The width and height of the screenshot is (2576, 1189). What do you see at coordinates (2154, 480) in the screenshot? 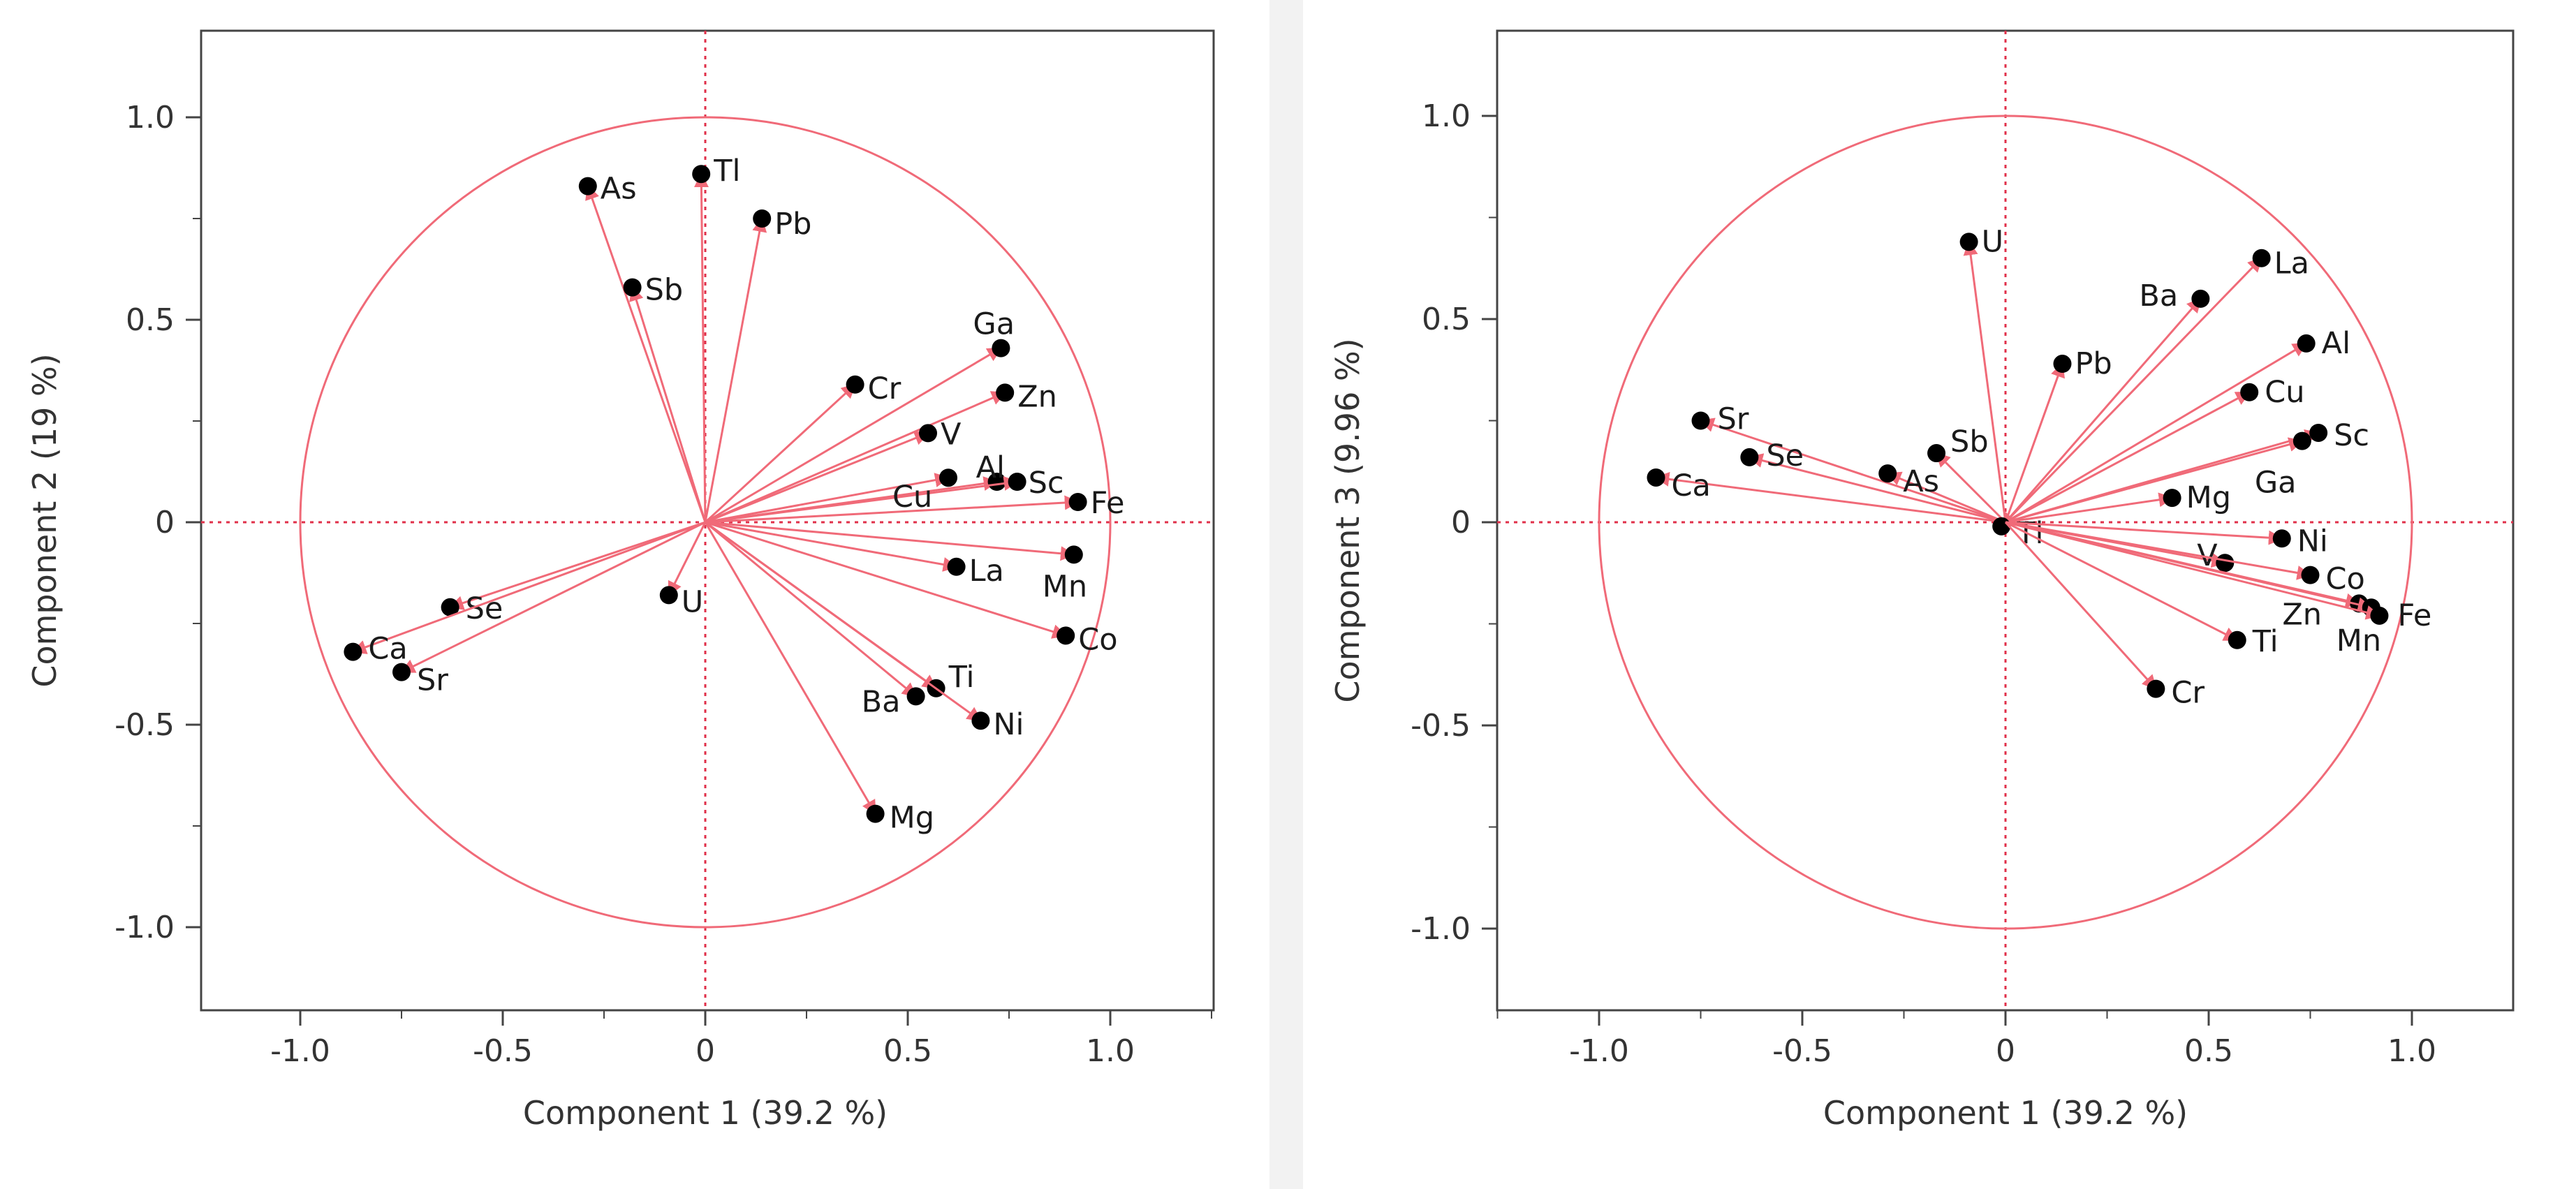
I see `loading-vector-ga` at bounding box center [2154, 480].